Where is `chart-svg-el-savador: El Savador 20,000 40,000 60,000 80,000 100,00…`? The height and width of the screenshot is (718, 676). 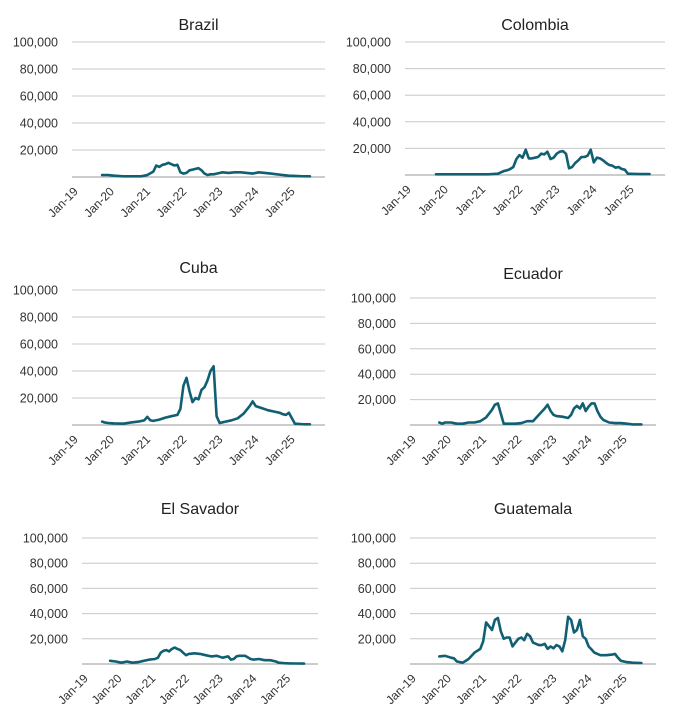 chart-svg-el-savador: El Savador 20,000 40,000 60,000 80,000 100,00… is located at coordinates (170, 604).